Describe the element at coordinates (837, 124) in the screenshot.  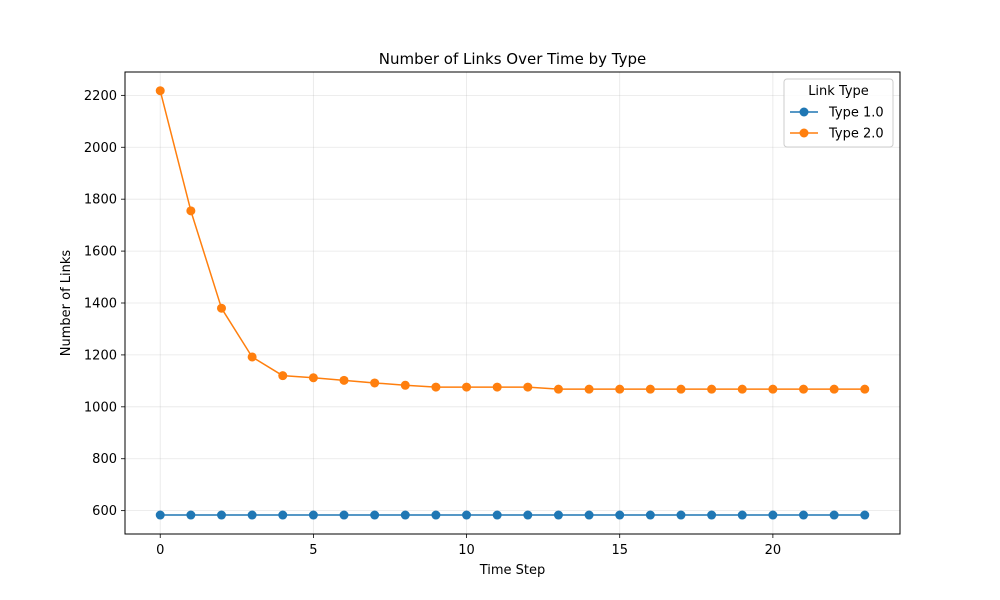
I see `legend-entries: Type 1.0 Type 2.0` at that location.